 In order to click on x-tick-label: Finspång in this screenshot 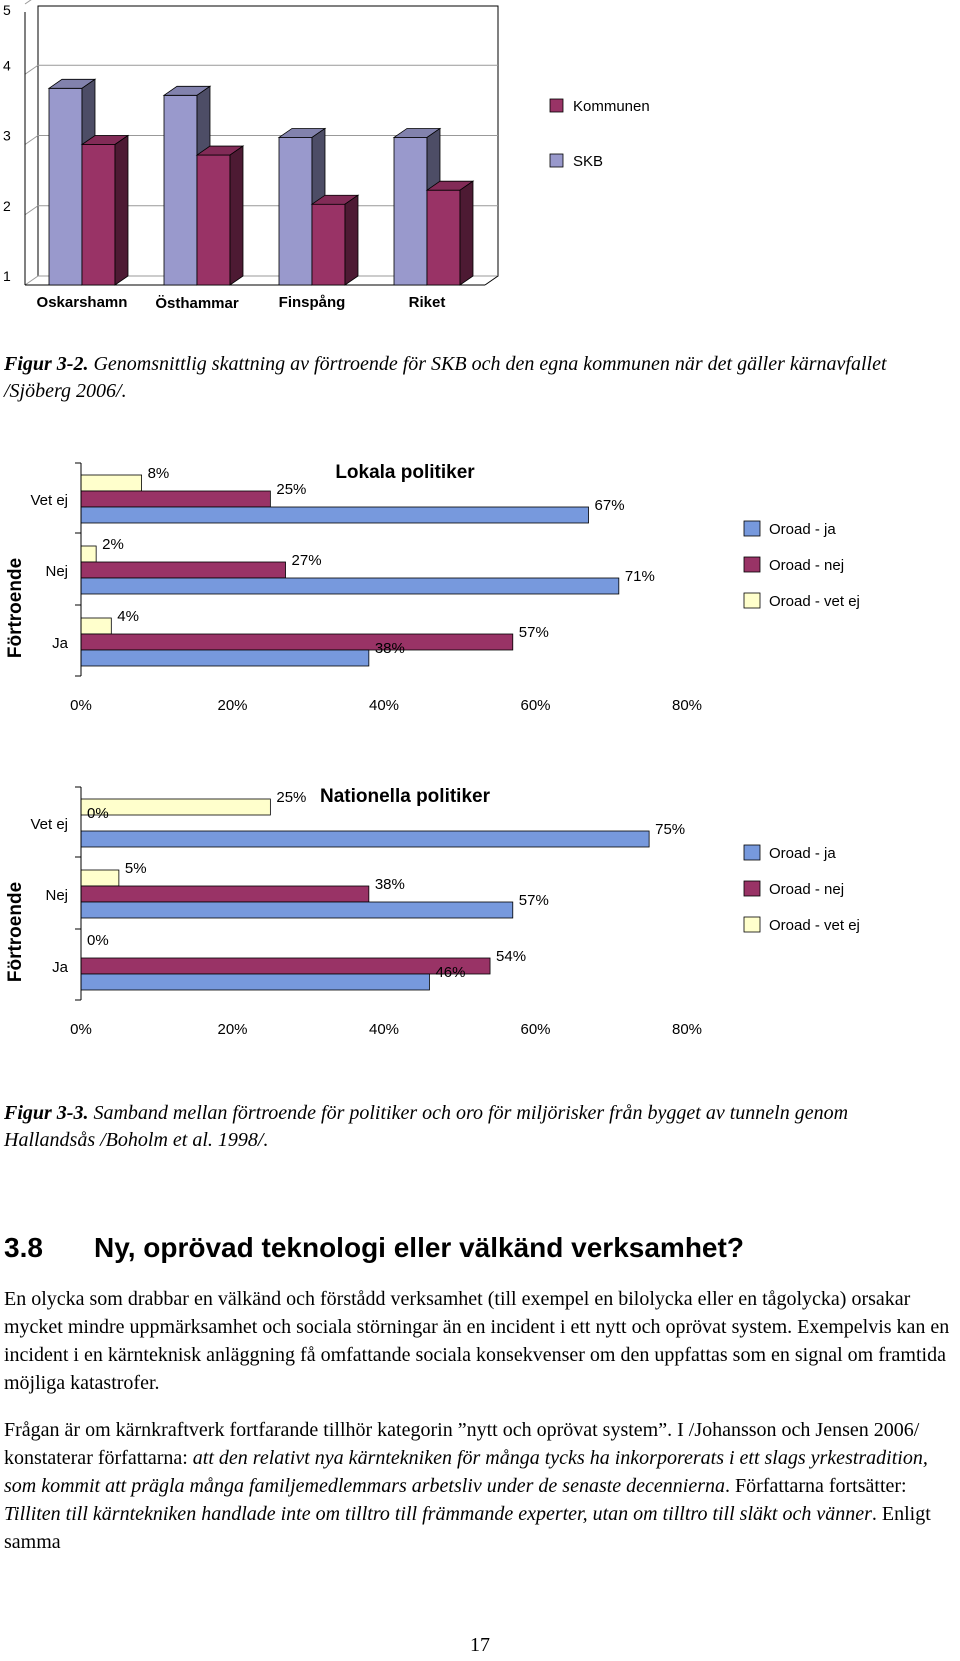, I will do `click(312, 302)`.